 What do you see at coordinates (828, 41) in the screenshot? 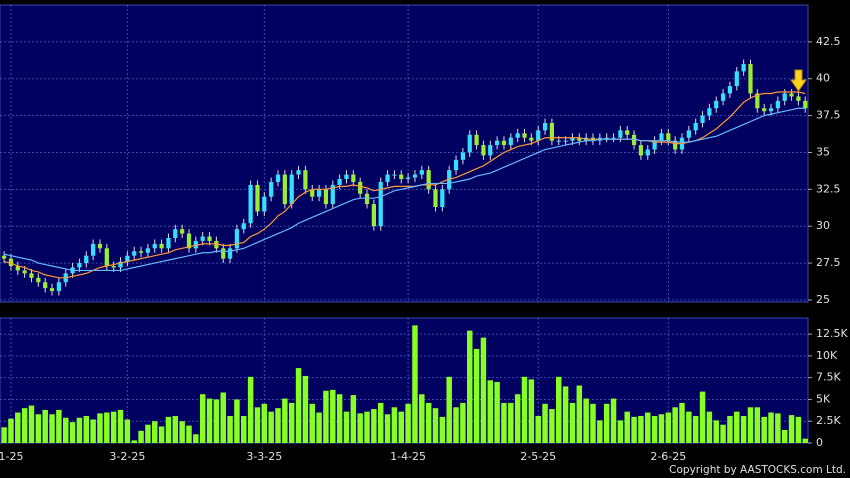
I see `y-tick-label: 42.5` at bounding box center [828, 41].